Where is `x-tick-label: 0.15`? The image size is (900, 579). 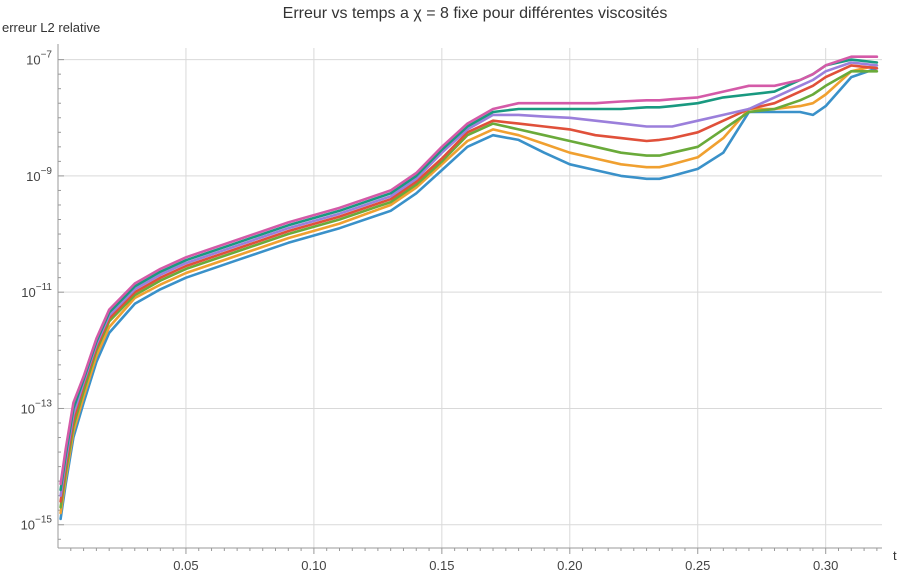 x-tick-label: 0.15 is located at coordinates (441, 565).